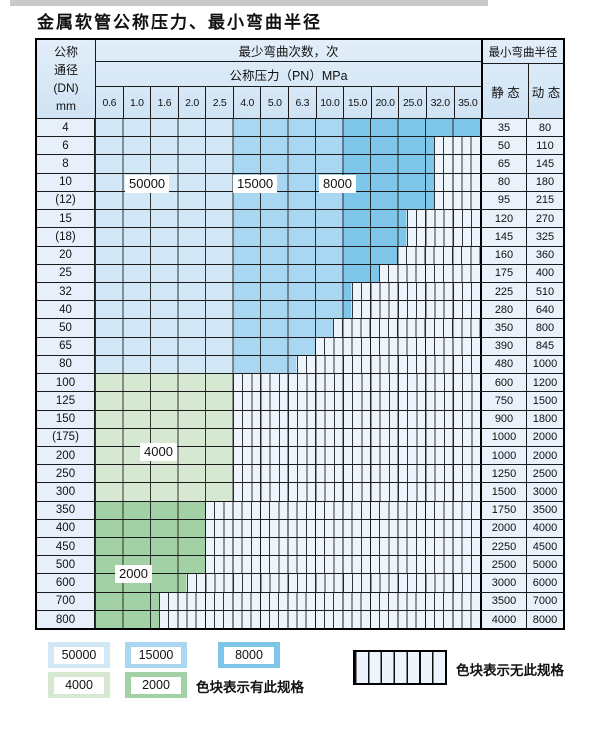 Image resolution: width=600 pixels, height=743 pixels. Describe the element at coordinates (158, 452) in the screenshot. I see `cycle-count-label: 4000` at that location.